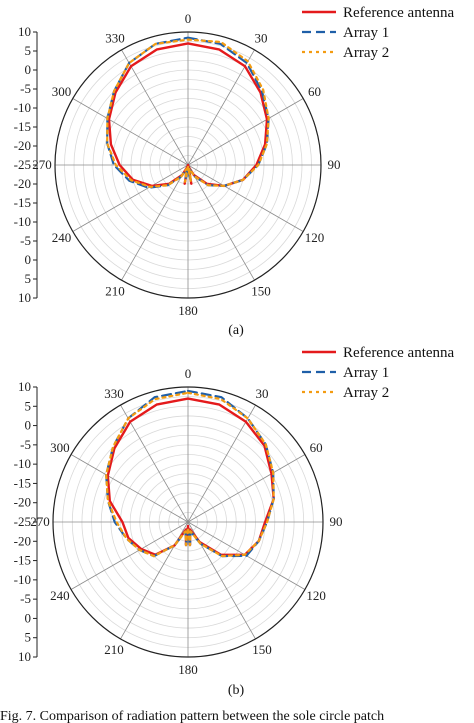 The height and width of the screenshot is (723, 474). I want to click on panel-label: (a), so click(236, 330).